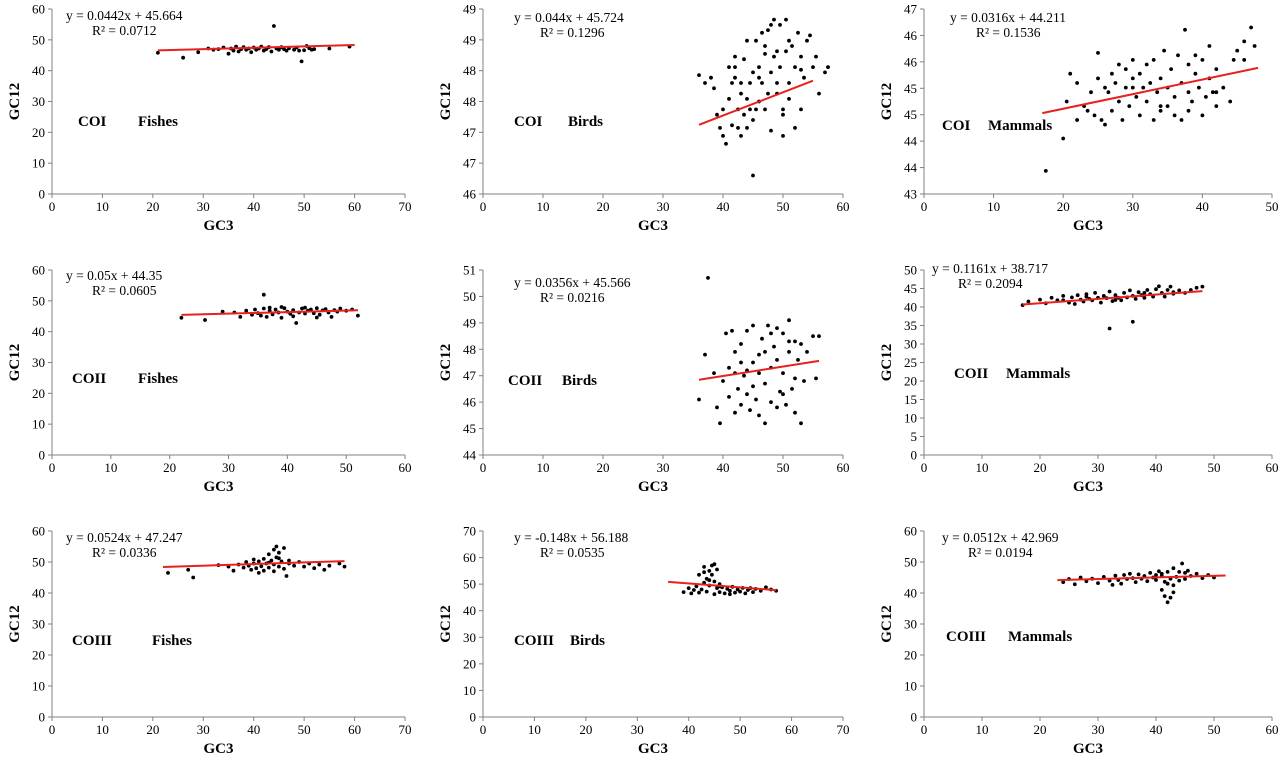  Describe the element at coordinates (1008, 32) in the screenshot. I see `r-squared: R² = 0.1536` at that location.